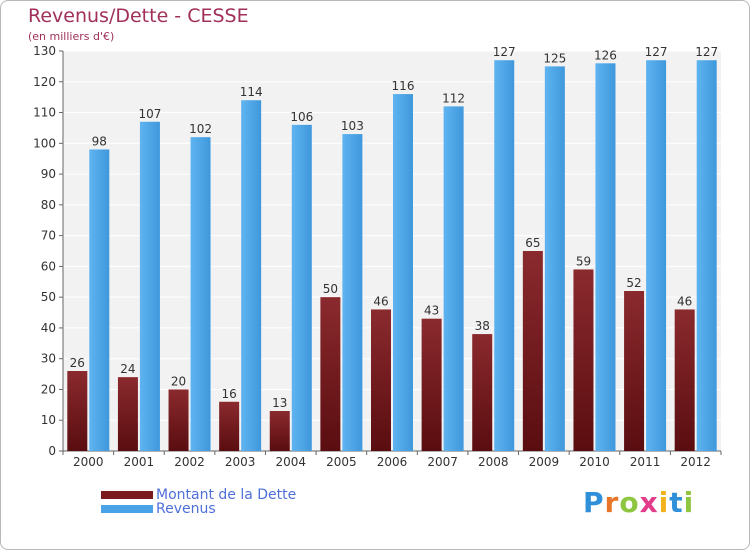  I want to click on x-tick-label: 2006, so click(392, 462).